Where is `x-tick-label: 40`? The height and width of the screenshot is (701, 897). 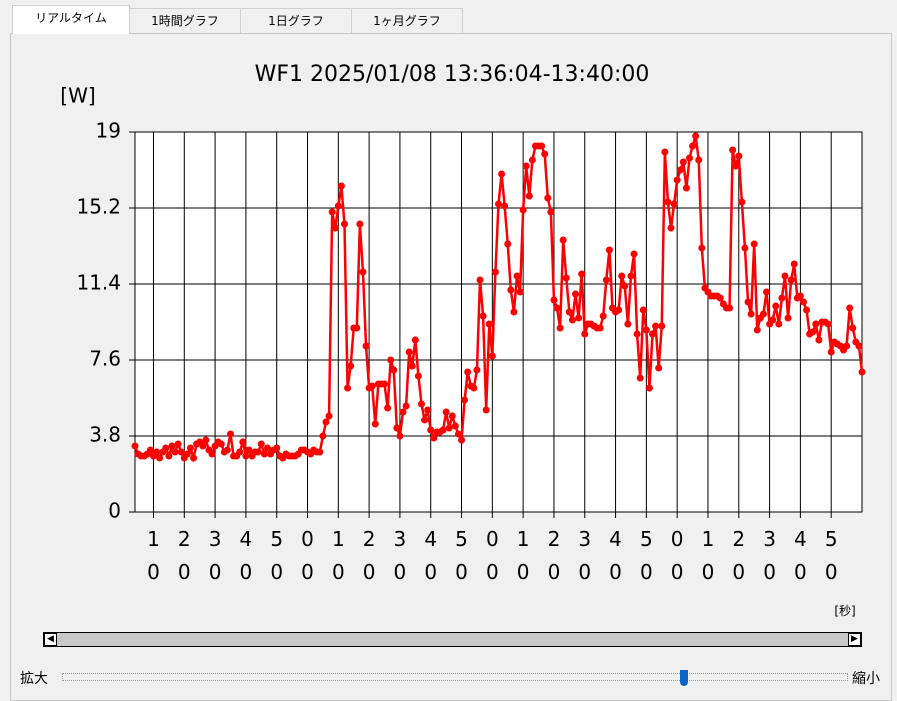
x-tick-label: 40 is located at coordinates (800, 555).